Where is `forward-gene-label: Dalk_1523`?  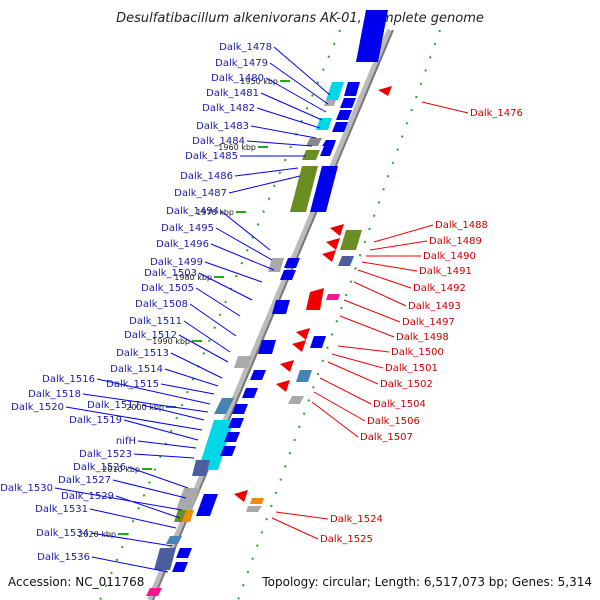
forward-gene-label: Dalk_1523 is located at coordinates (105, 454).